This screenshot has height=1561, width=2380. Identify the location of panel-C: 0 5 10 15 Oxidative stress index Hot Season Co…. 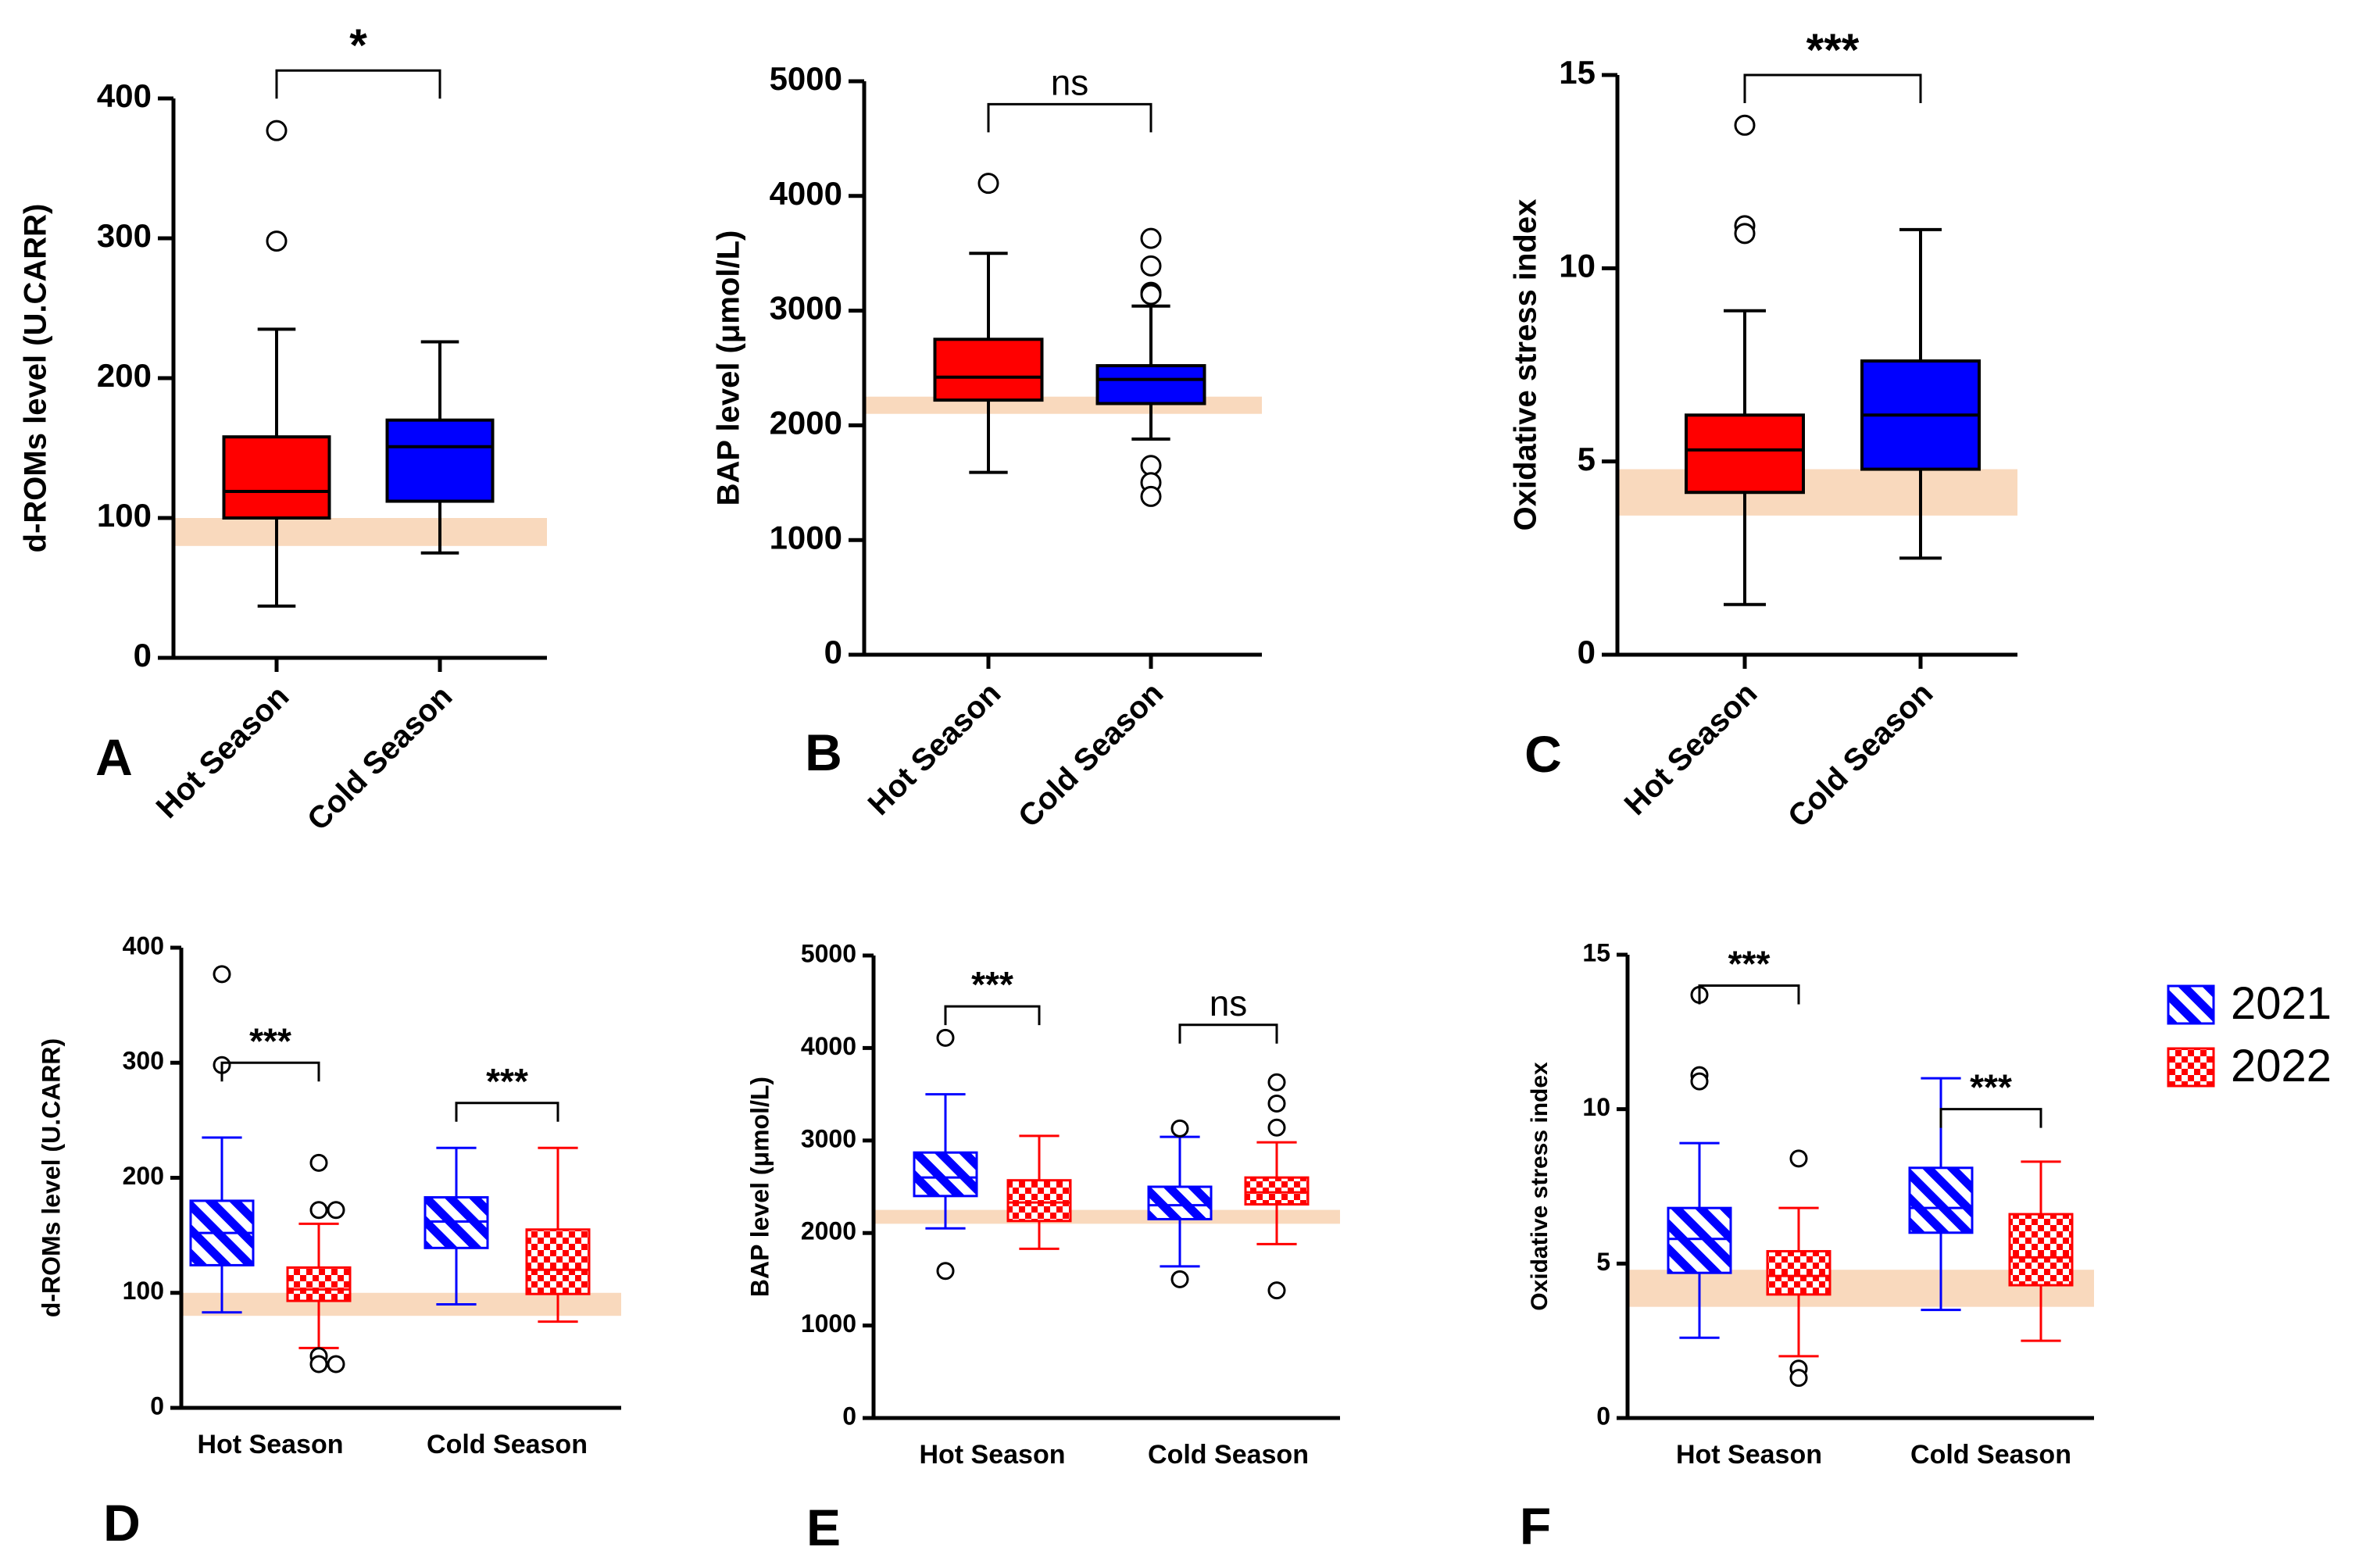
(1763, 429).